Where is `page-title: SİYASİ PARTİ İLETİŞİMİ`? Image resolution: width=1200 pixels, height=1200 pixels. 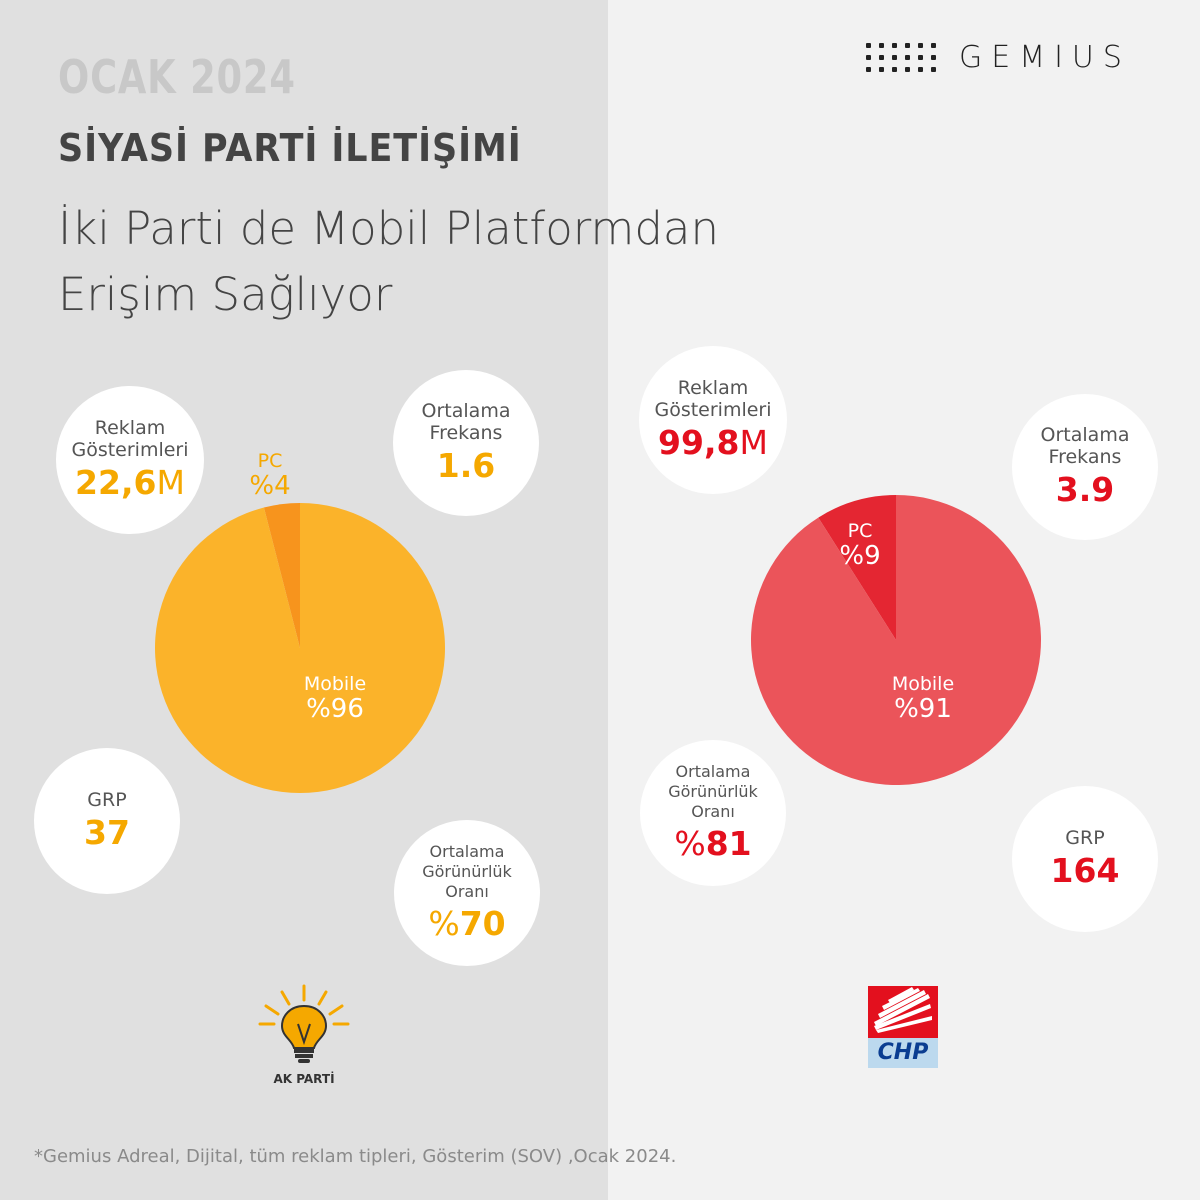
page-title: SİYASİ PARTİ İLETİŞİMİ is located at coordinates (290, 148).